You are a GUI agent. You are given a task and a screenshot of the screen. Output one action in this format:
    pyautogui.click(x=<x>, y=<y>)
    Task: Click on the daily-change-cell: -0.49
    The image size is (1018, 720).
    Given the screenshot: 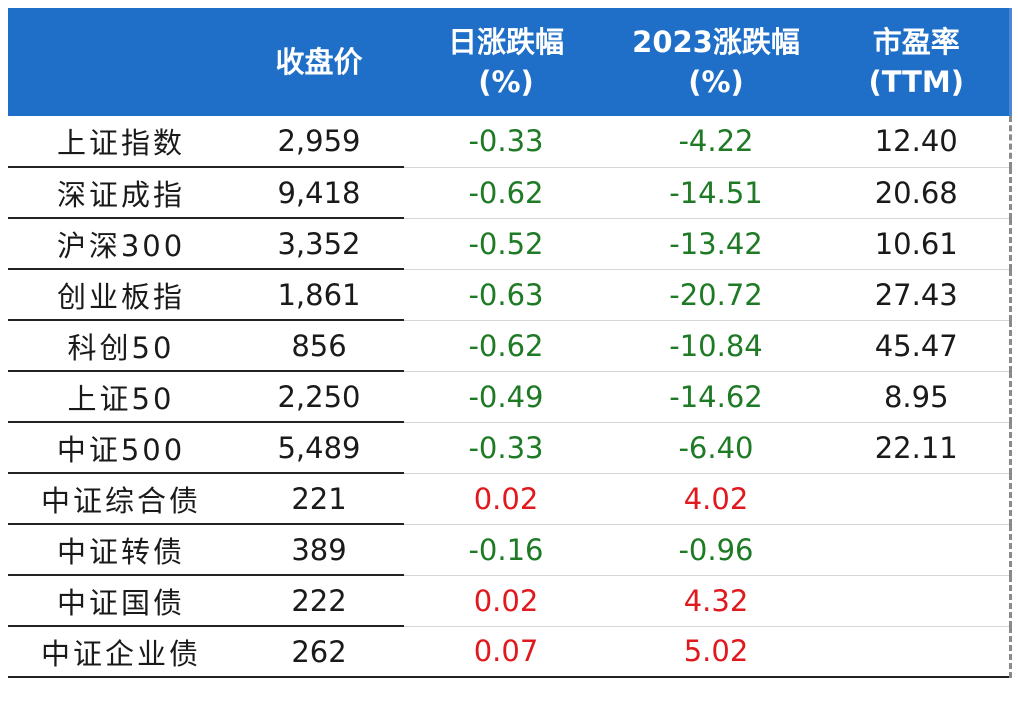 What is the action you would take?
    pyautogui.click(x=506, y=397)
    